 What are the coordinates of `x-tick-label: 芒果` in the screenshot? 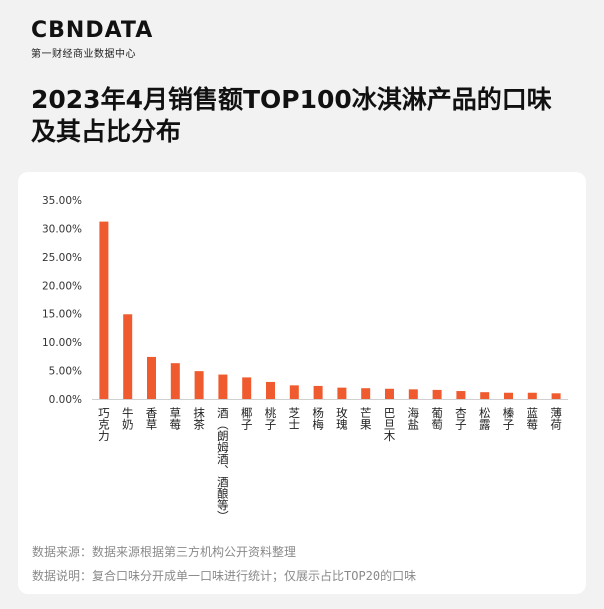 It's located at (366, 419).